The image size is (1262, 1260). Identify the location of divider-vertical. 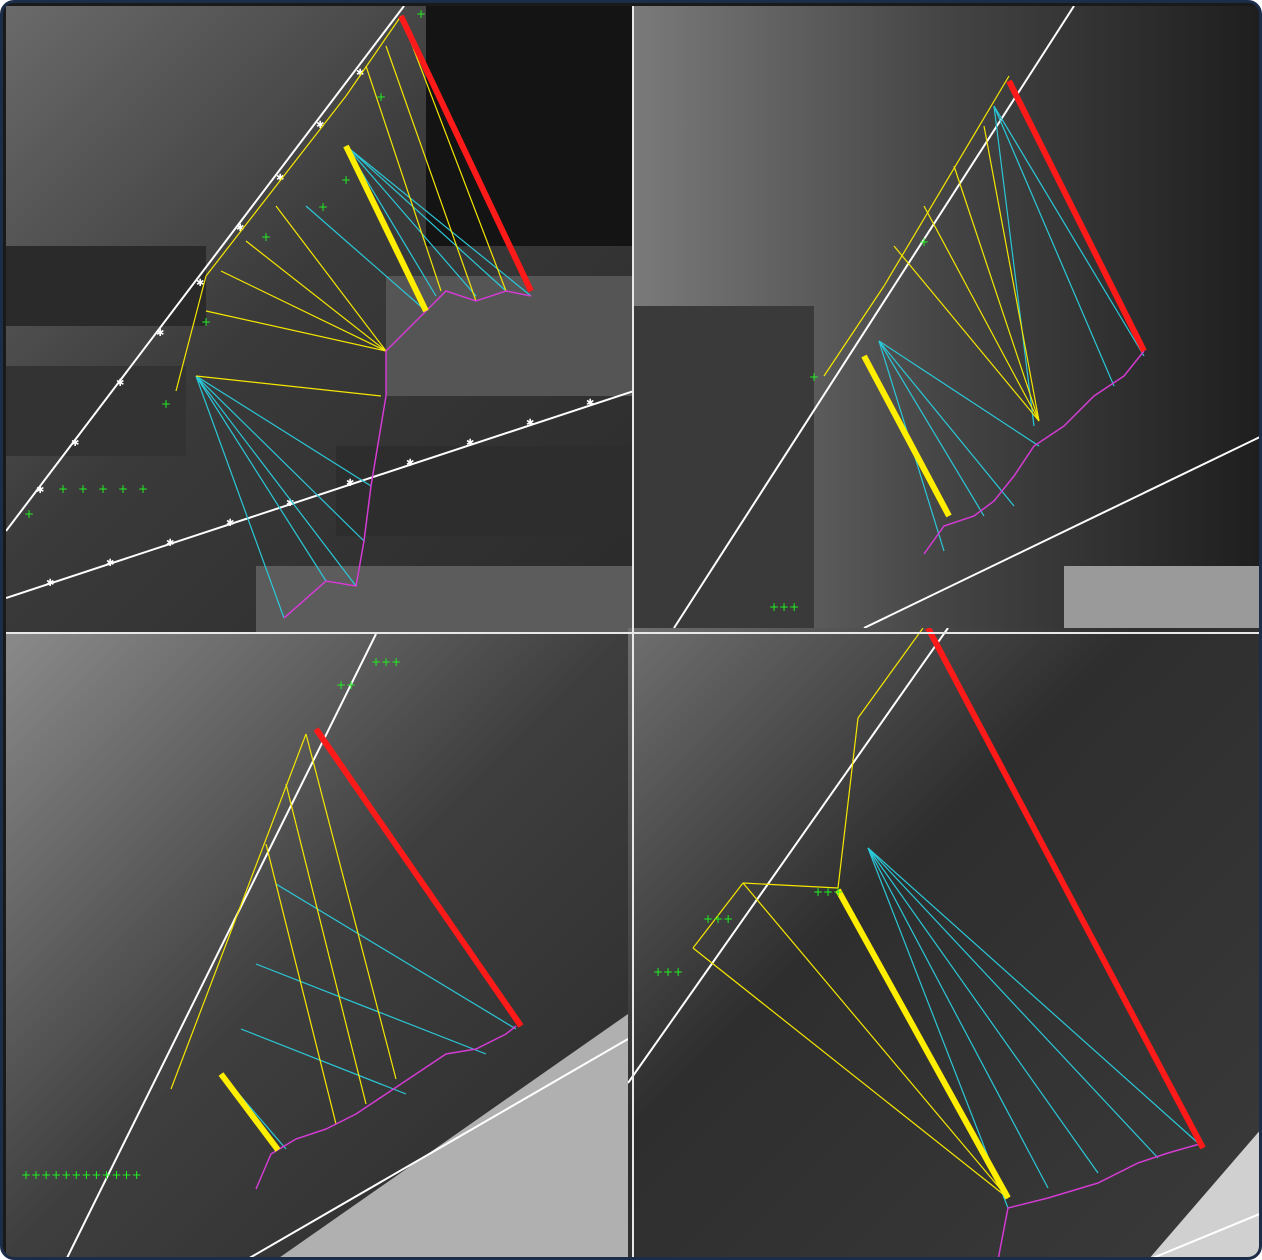
(633, 631).